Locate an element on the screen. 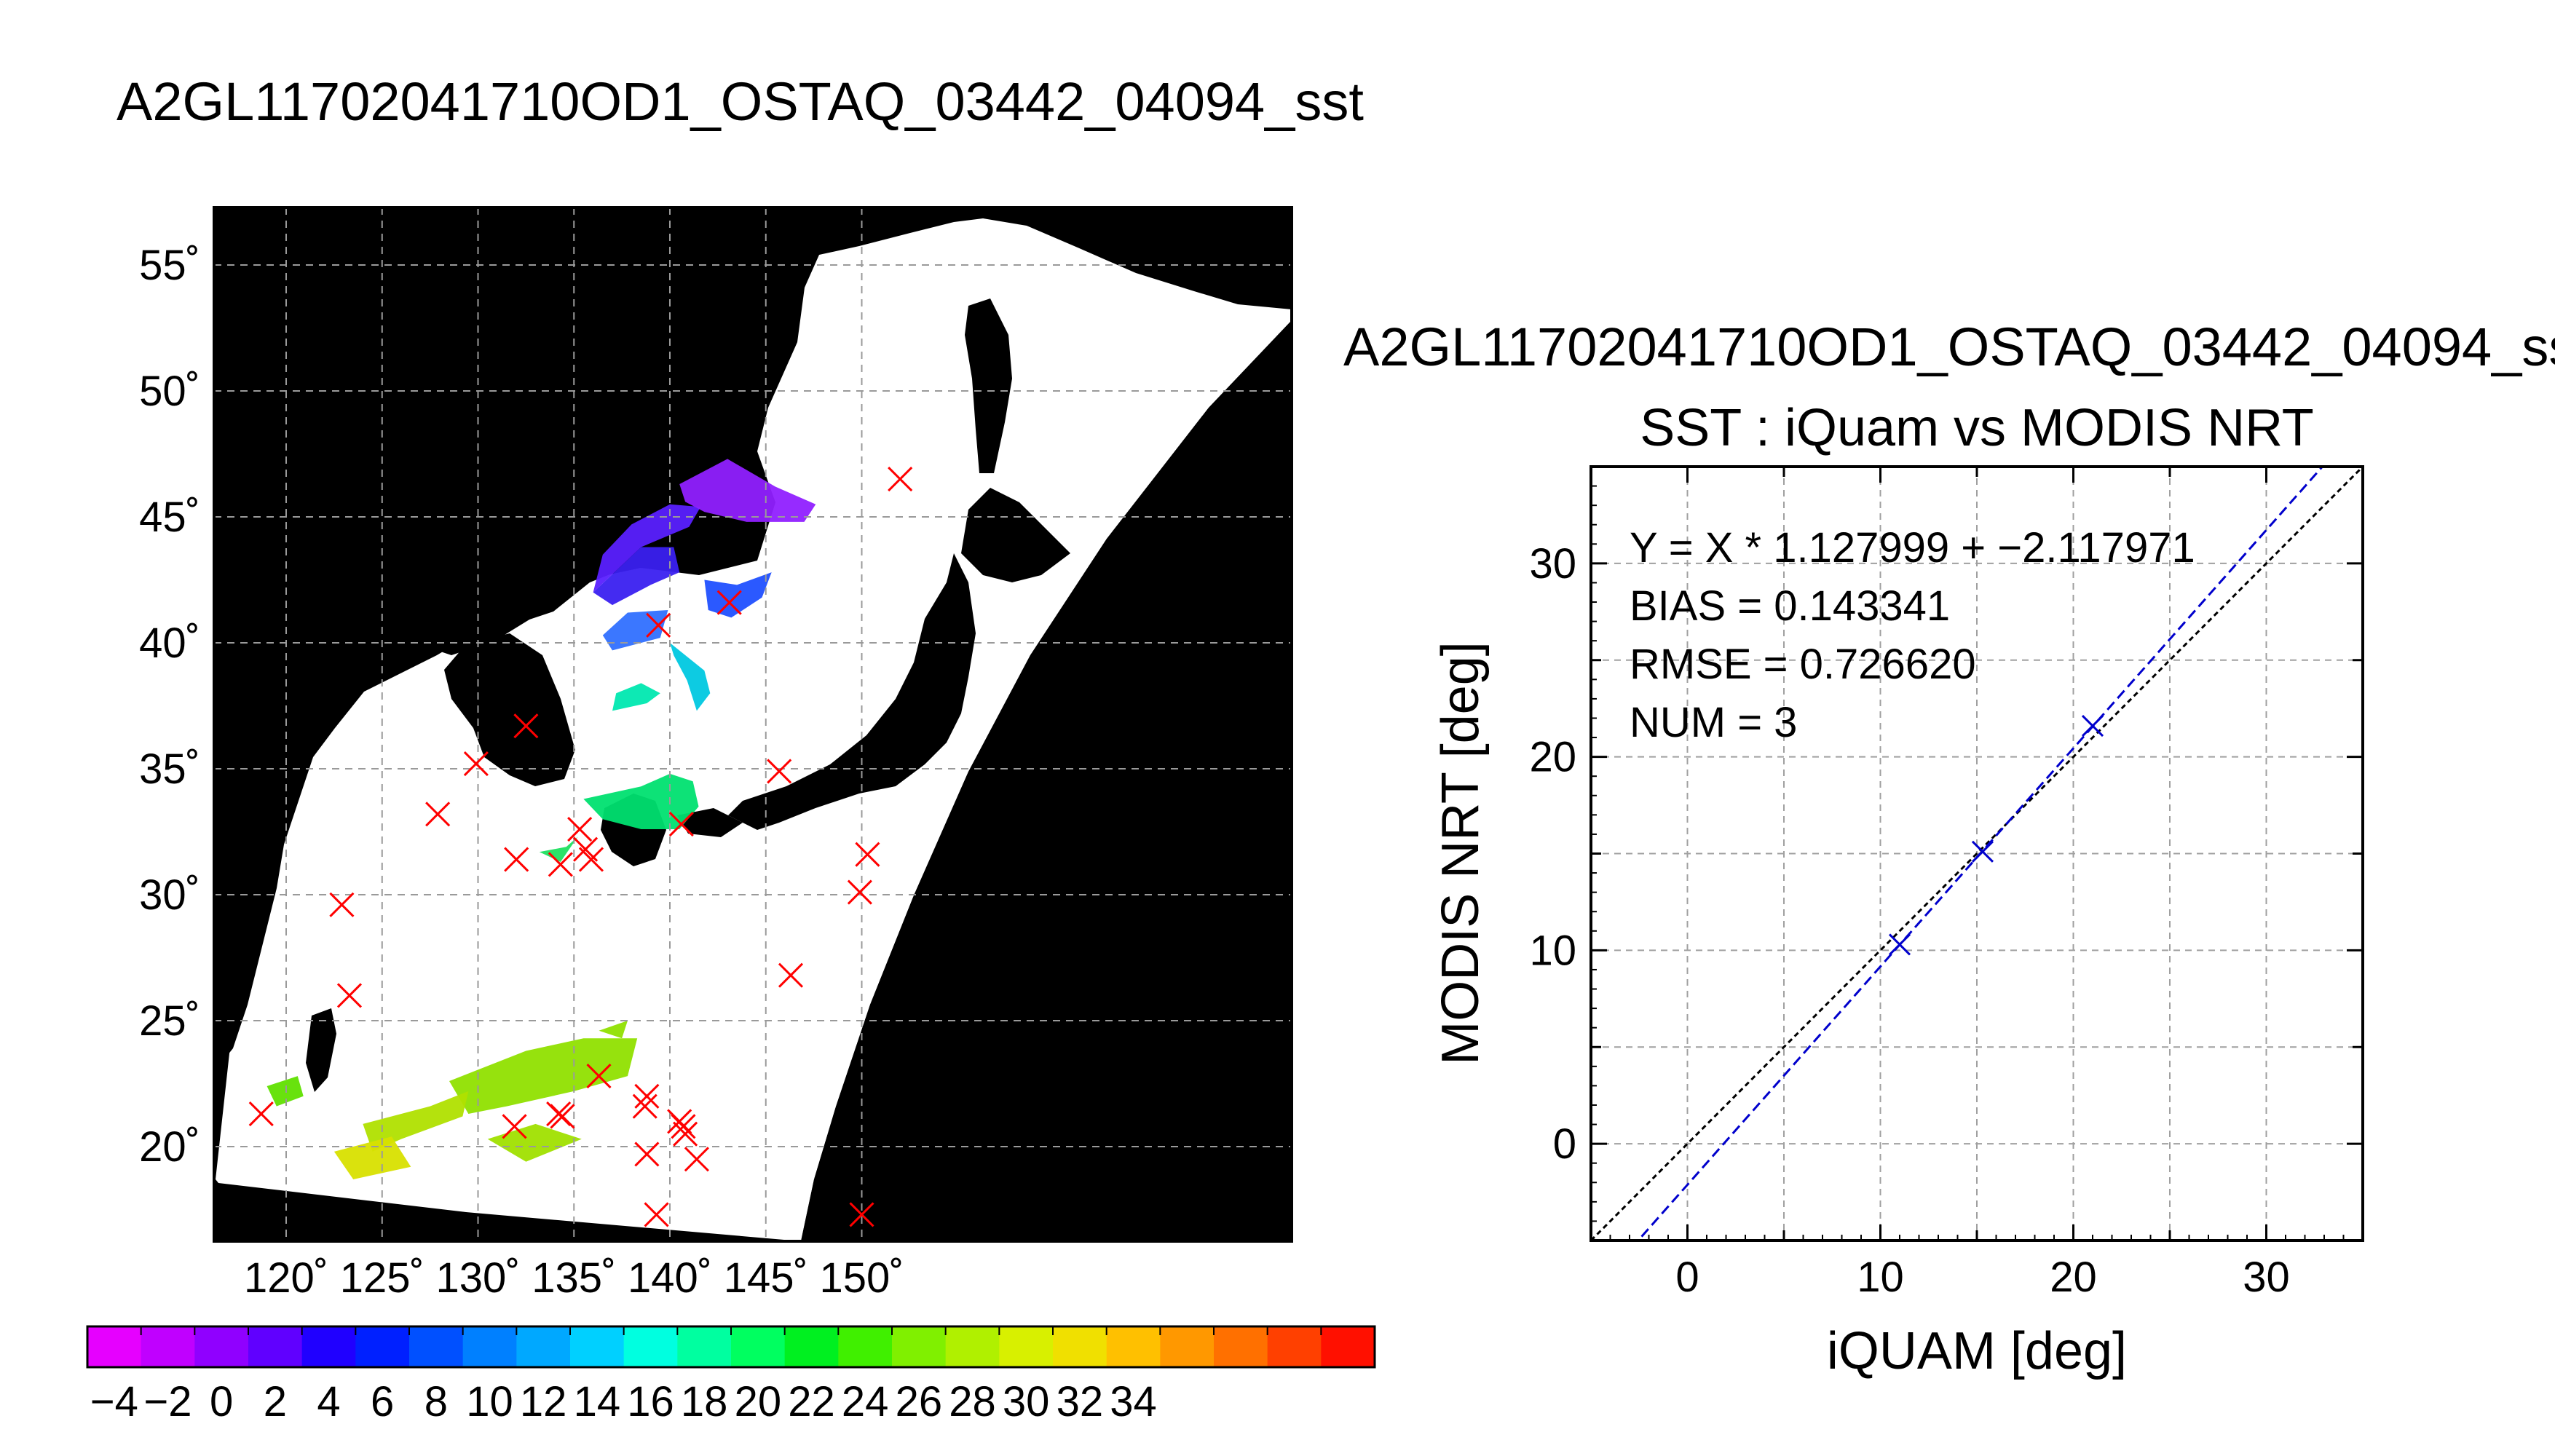 The height and width of the screenshot is (1456, 2555). colorbar-tick-label: 26 is located at coordinates (919, 1401).